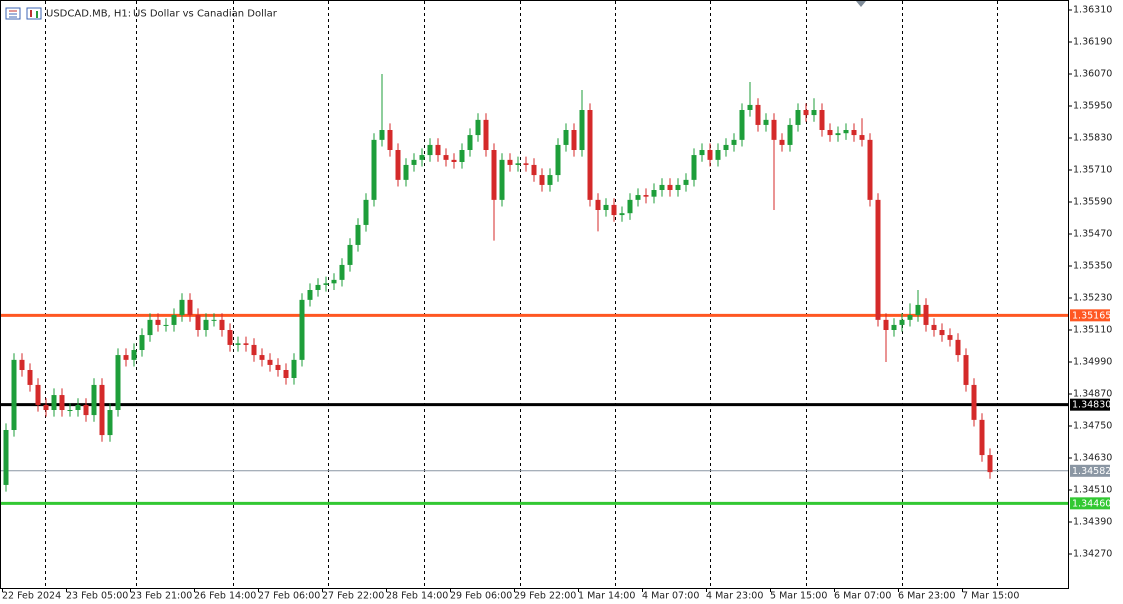 This screenshot has width=1123, height=604. Describe the element at coordinates (1092, 490) in the screenshot. I see `y-tick-label: 1.34510` at that location.